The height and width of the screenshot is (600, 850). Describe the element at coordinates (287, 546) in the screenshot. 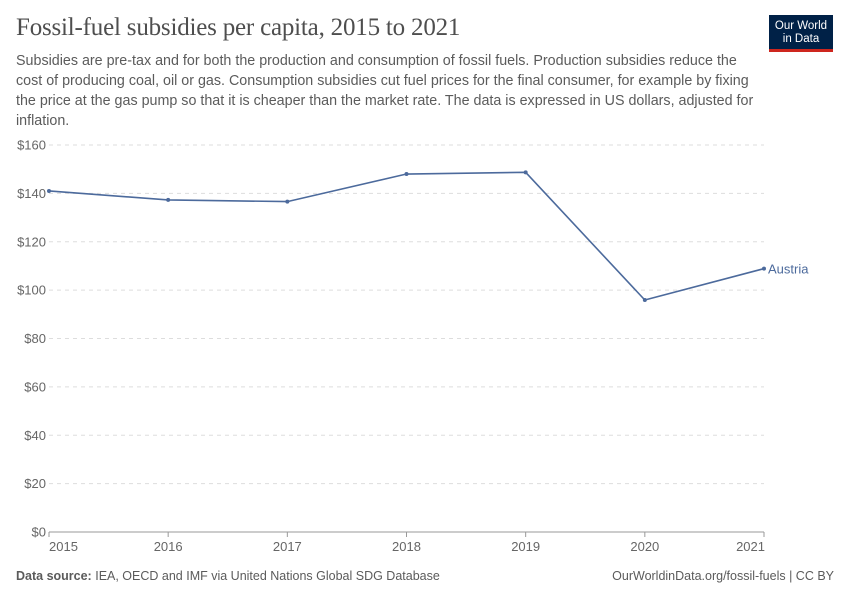

I see `x-tick-label: 2017` at that location.